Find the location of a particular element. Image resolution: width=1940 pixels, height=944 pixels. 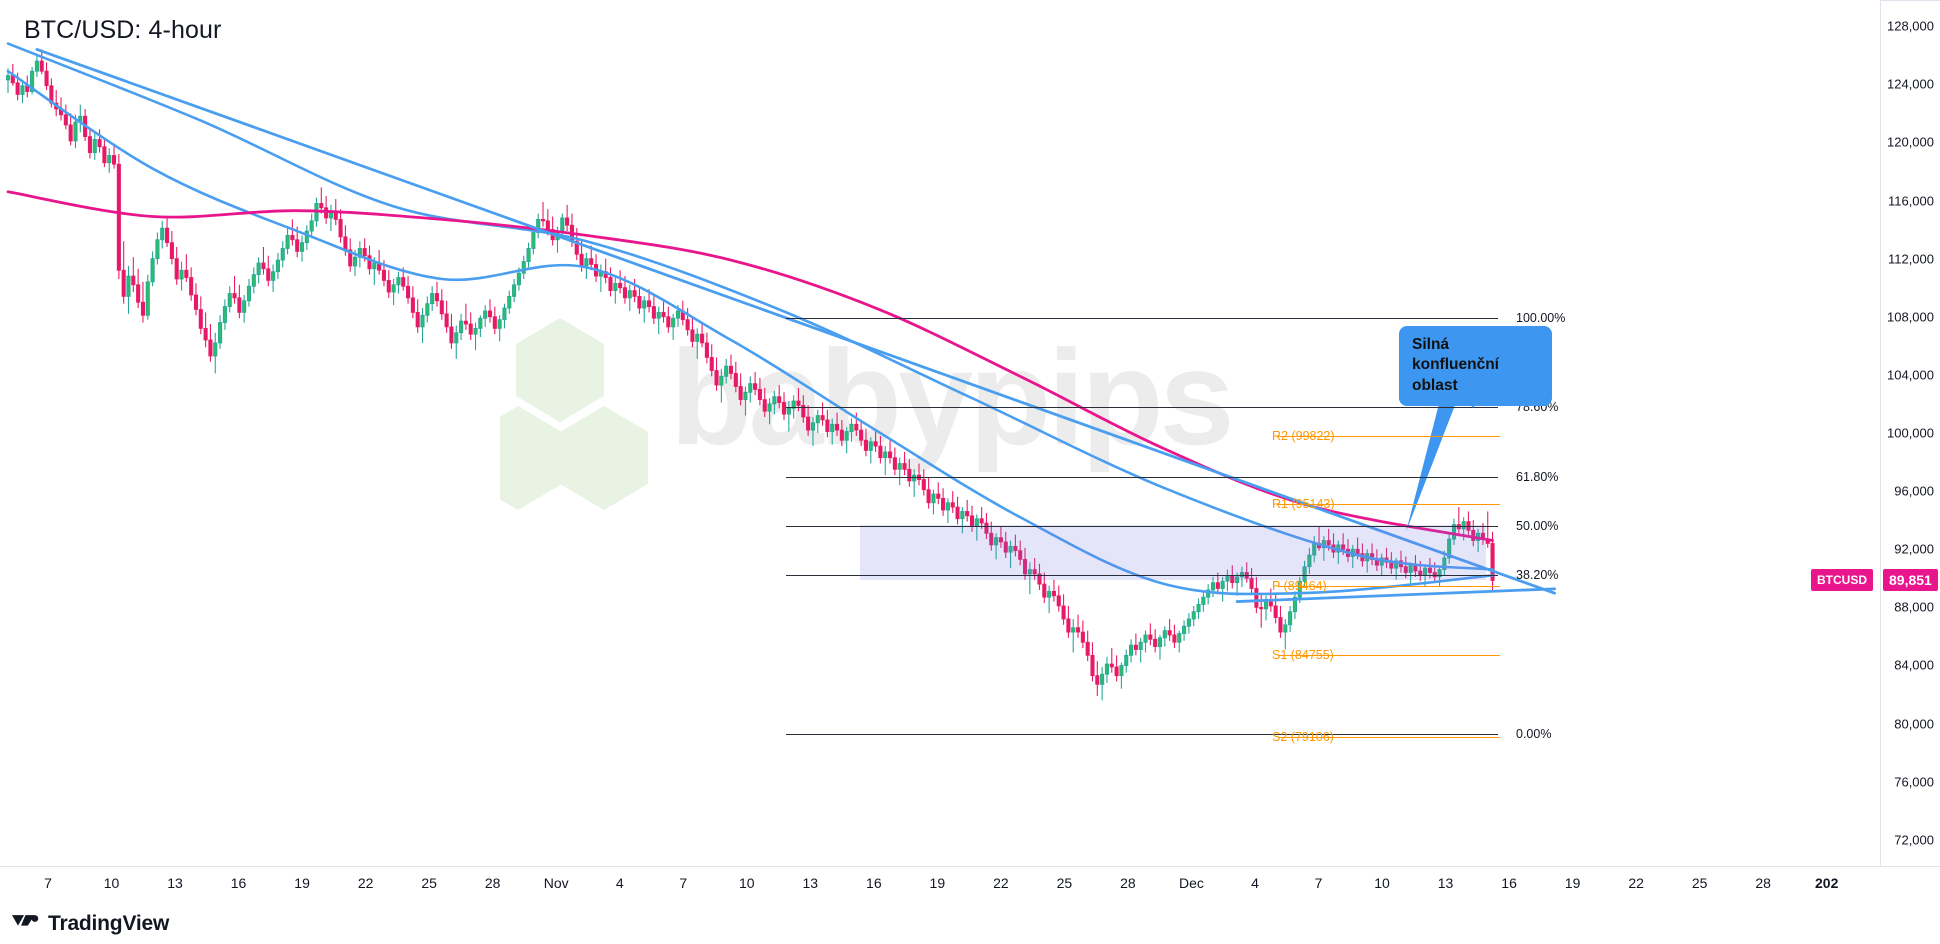

confluence-zone-box is located at coordinates (1173, 552).